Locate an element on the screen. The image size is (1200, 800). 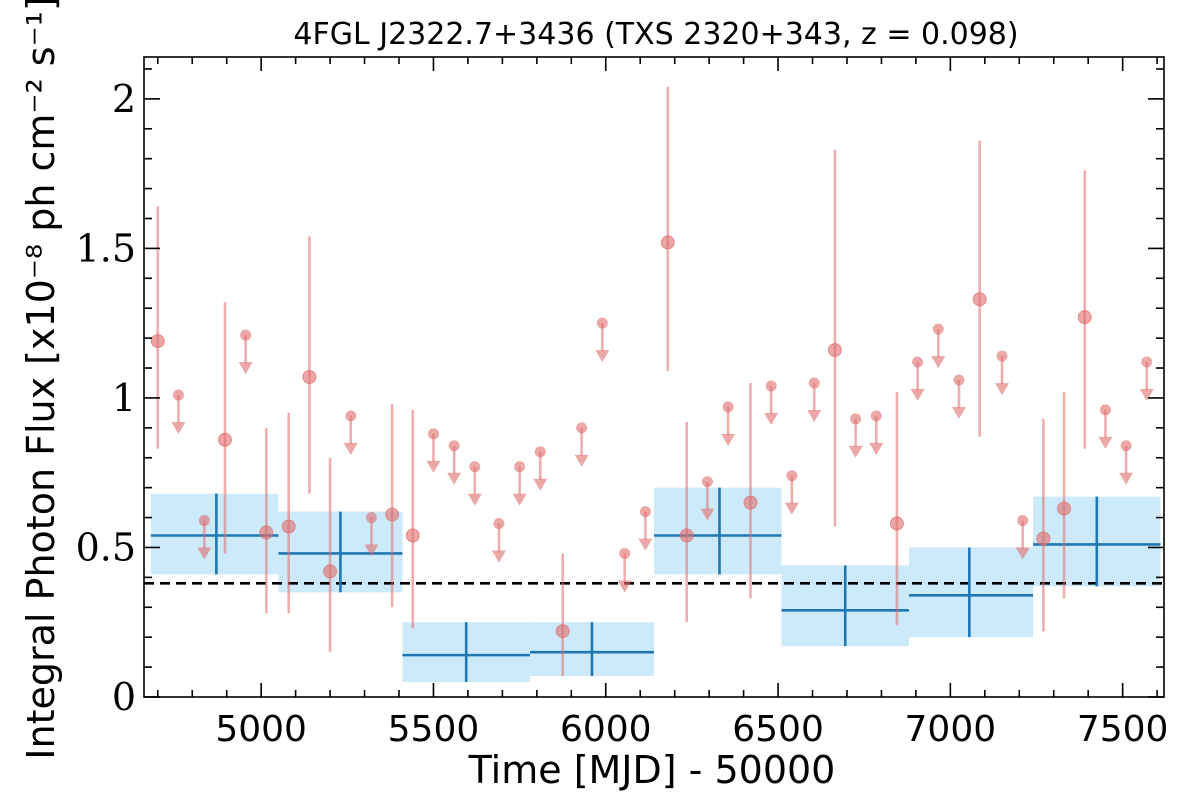
y-tick-label: 0.5 is located at coordinates (106, 547).